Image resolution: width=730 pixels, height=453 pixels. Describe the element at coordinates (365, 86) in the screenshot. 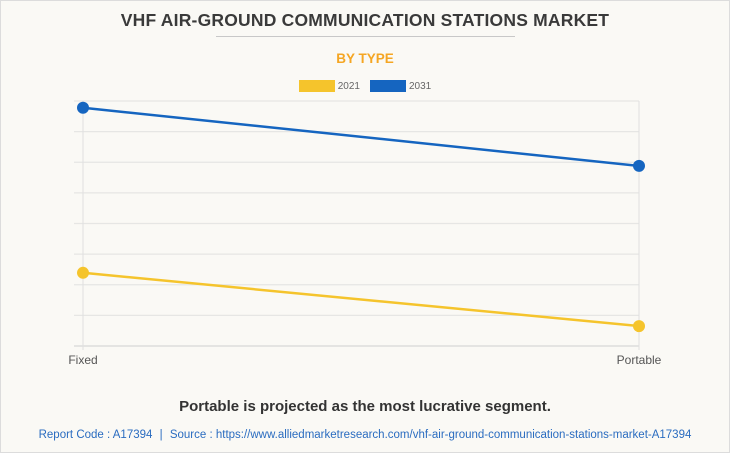

I see `legend: 2021 2031` at that location.